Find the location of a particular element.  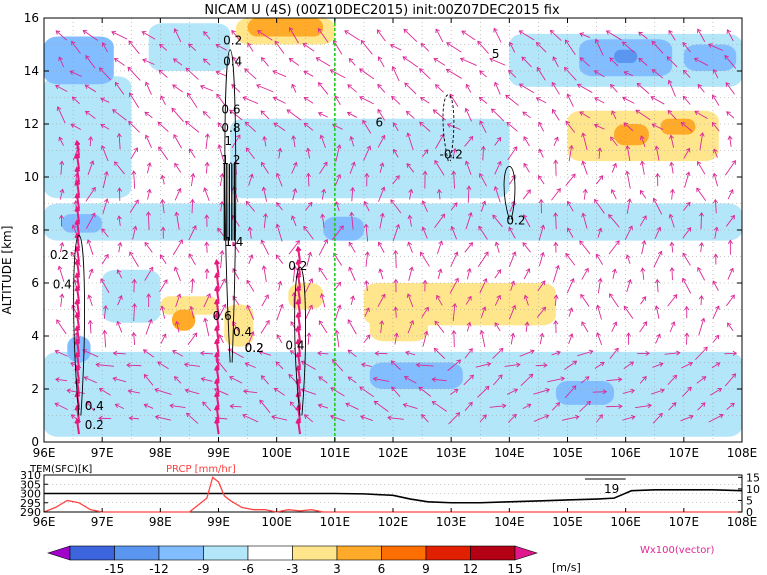

vector-legend-label: Wx100(vector) is located at coordinates (677, 550).